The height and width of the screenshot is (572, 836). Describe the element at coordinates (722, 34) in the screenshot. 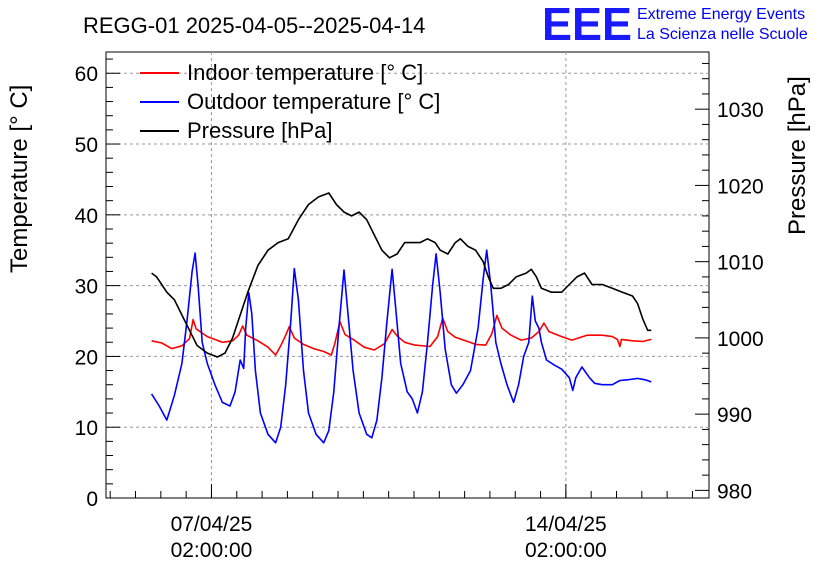

I see `logo-line-2: La Scienza nelle Scuole` at that location.